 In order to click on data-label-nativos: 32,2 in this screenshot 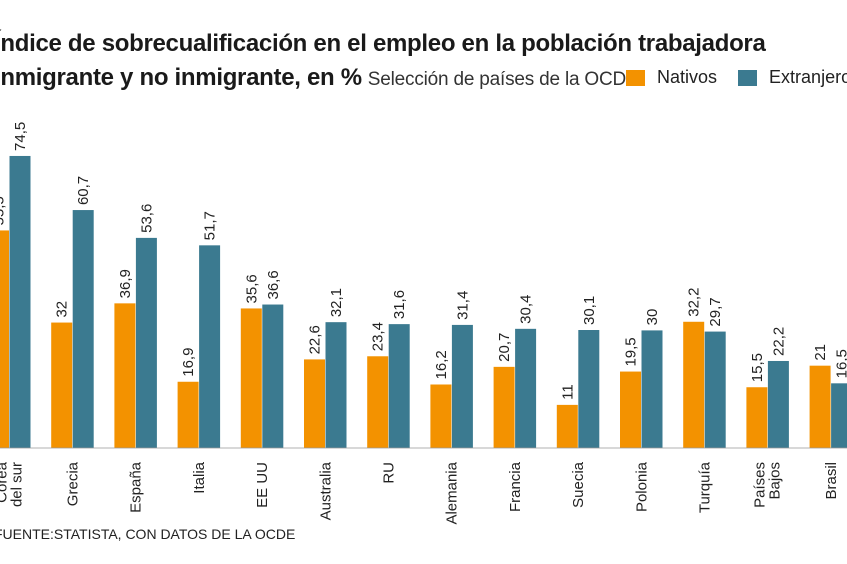, I will do `click(694, 302)`.